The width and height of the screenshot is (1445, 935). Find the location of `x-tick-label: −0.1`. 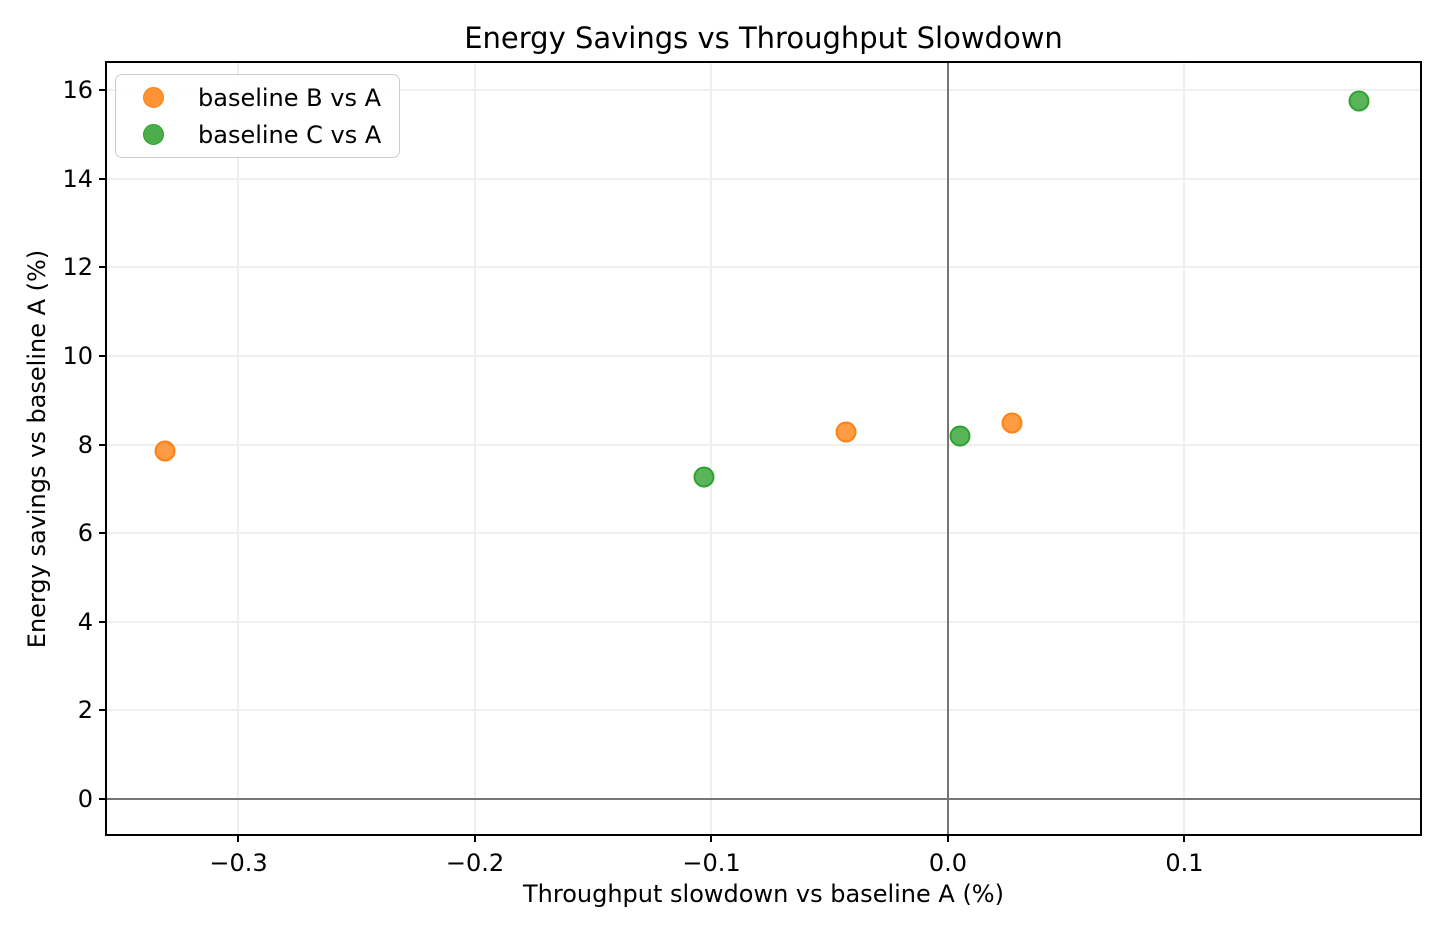

x-tick-label: −0.1 is located at coordinates (711, 863).